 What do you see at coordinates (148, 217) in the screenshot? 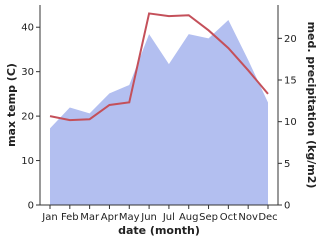
I see `x-tick-label: Jun` at bounding box center [148, 217].